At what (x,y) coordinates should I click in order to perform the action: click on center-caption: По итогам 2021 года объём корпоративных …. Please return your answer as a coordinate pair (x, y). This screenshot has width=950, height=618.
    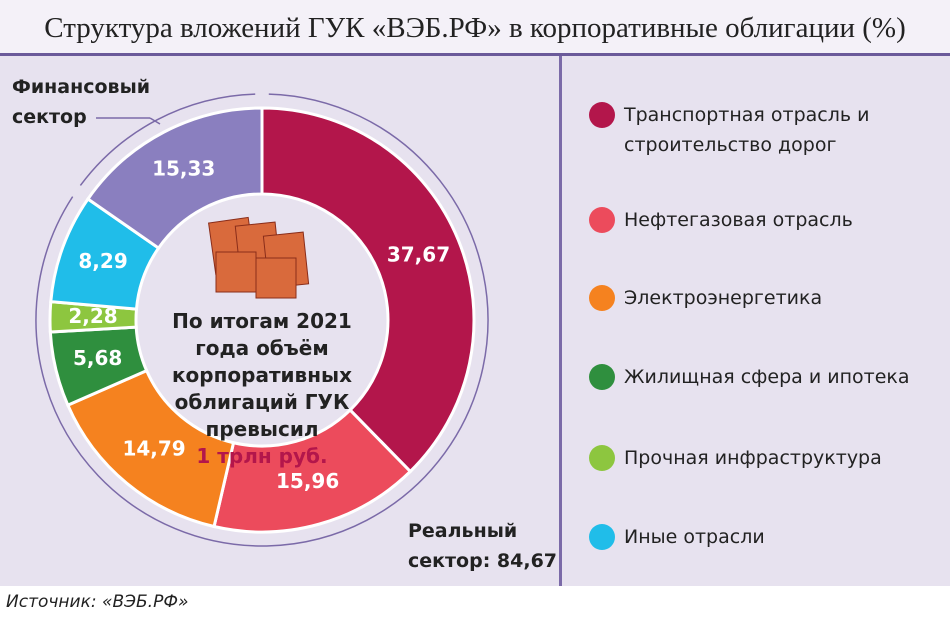
    Looking at the image, I should click on (262, 375).